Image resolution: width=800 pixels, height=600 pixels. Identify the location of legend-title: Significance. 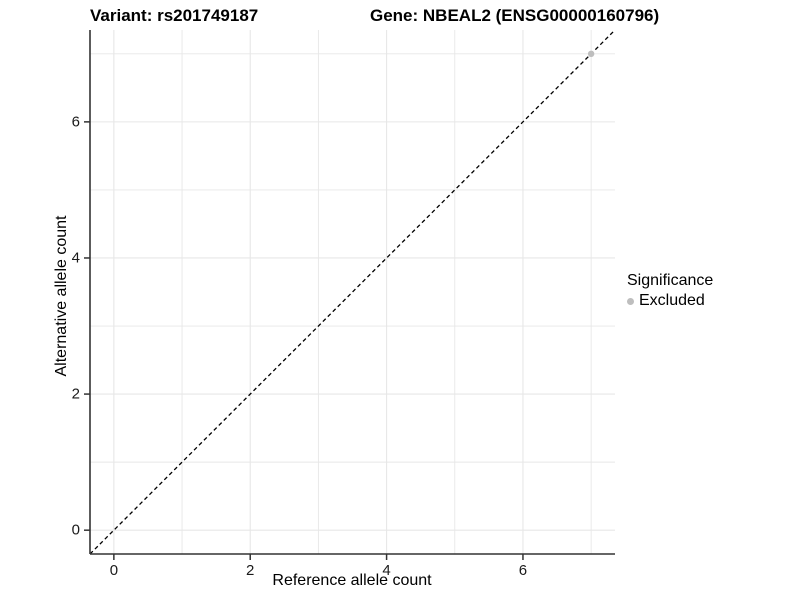
(670, 280).